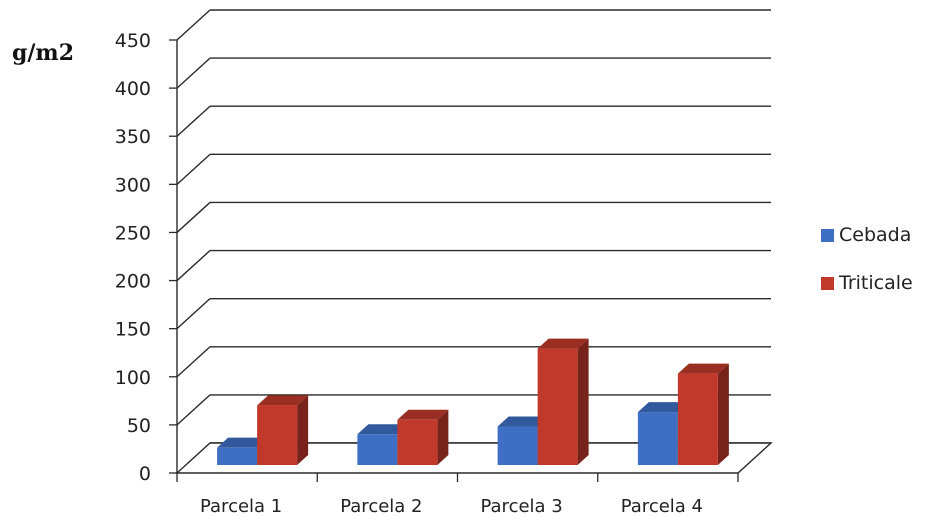  I want to click on y-tick-label: 450, so click(133, 41).